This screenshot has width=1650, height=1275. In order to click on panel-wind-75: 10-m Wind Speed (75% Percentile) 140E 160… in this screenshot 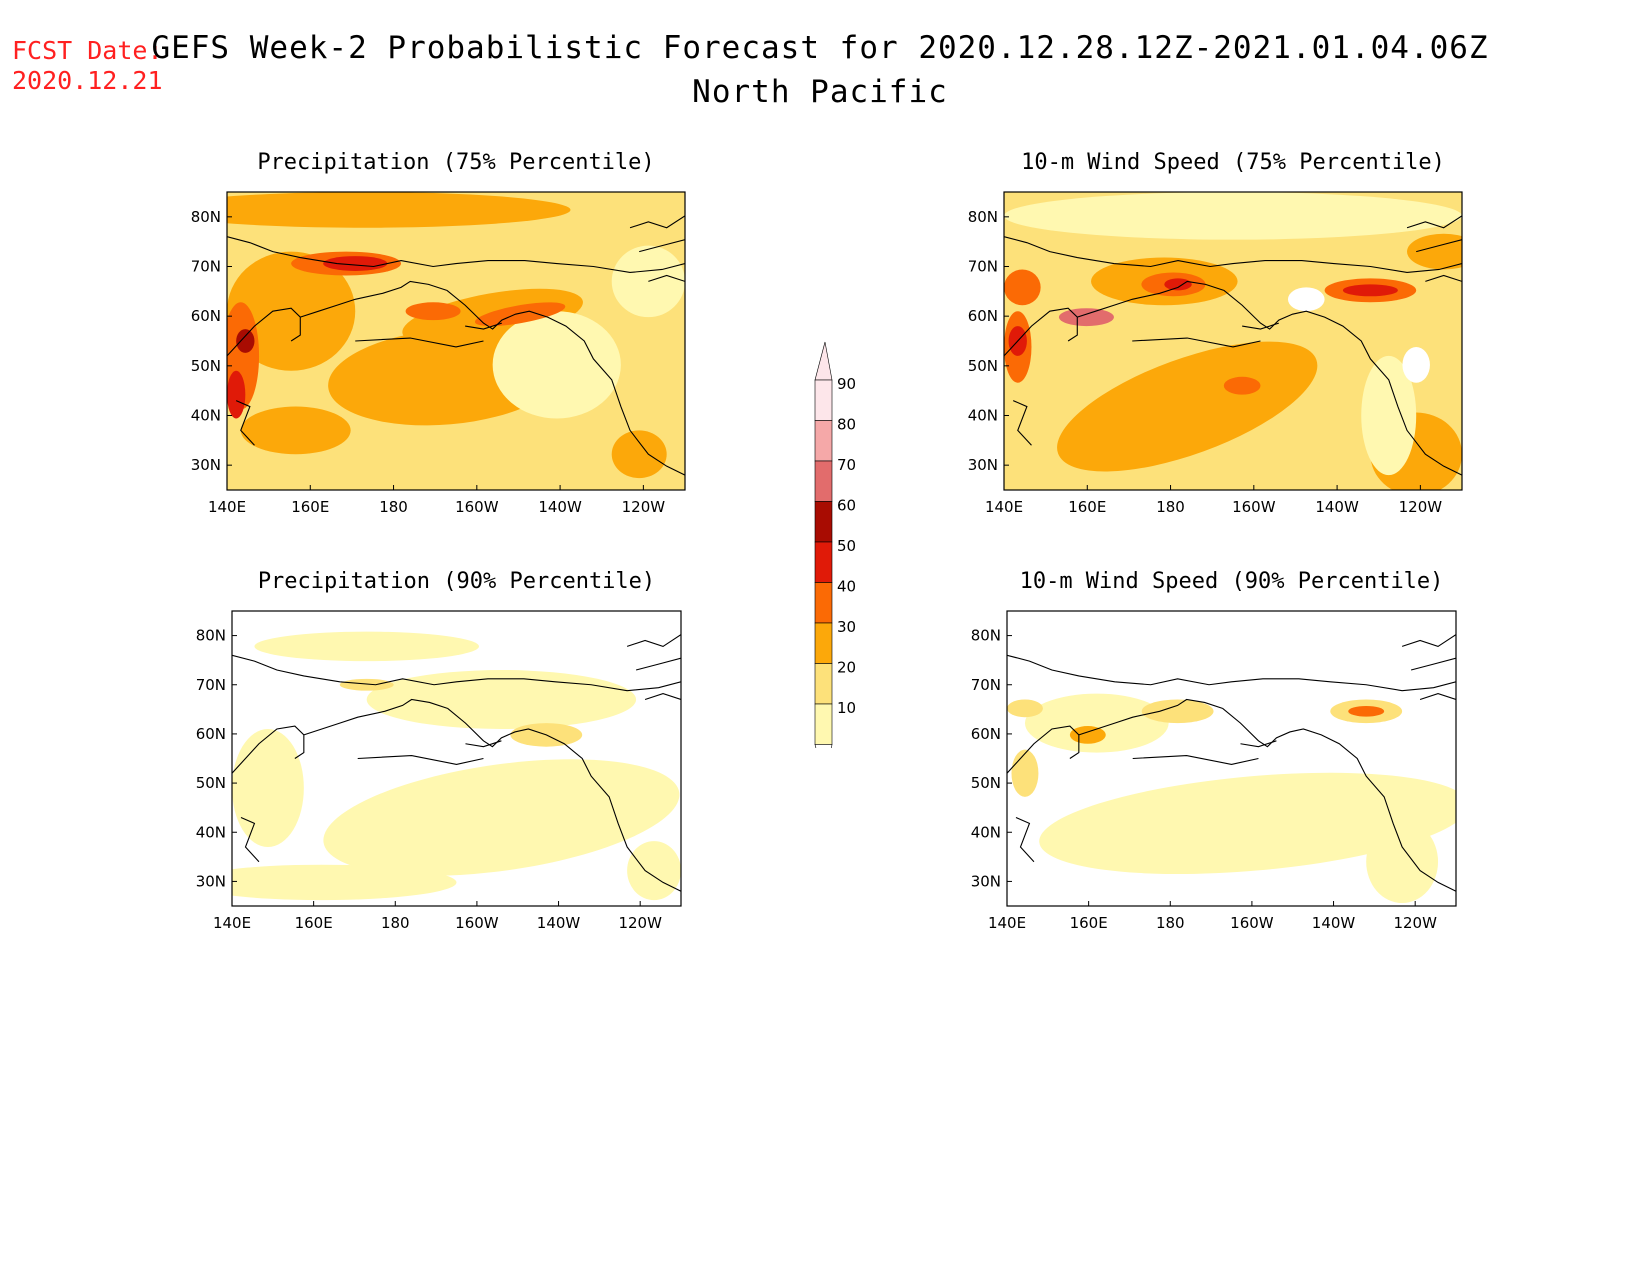, I will do `click(1215, 333)`.